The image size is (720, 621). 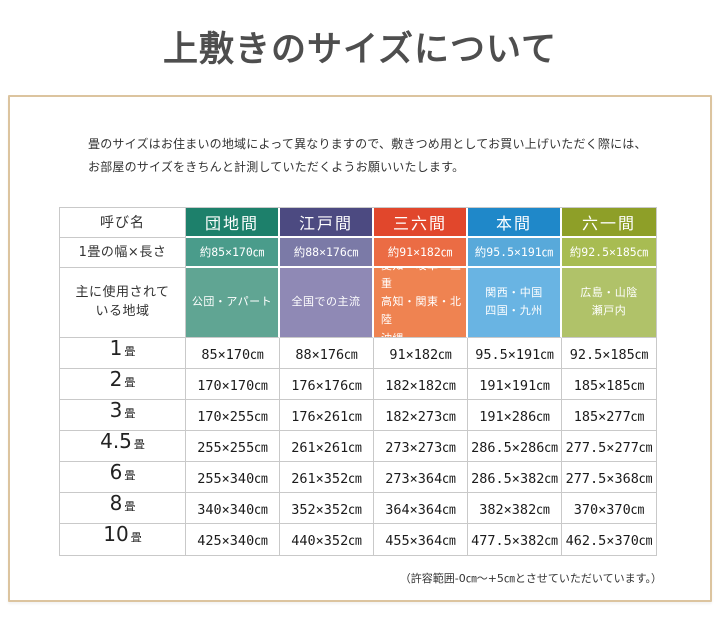 I want to click on column-header-cell: 本間, so click(x=515, y=222).